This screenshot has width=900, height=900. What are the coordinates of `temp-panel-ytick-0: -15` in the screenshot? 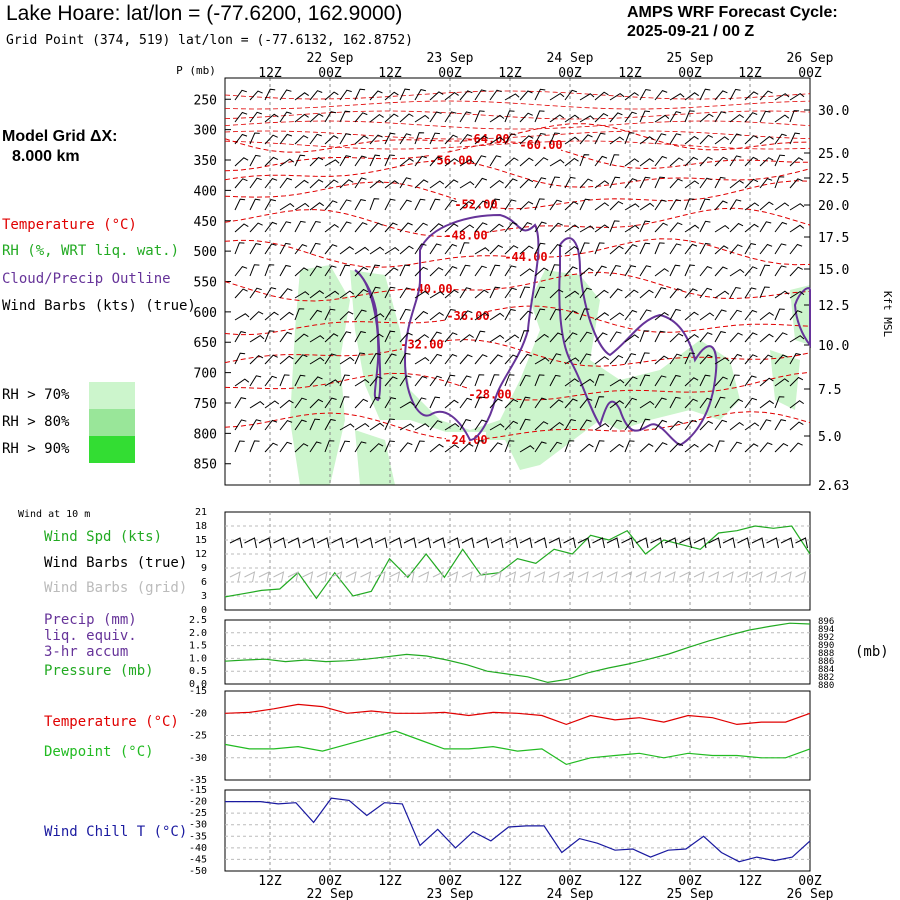 It's located at (198, 691).